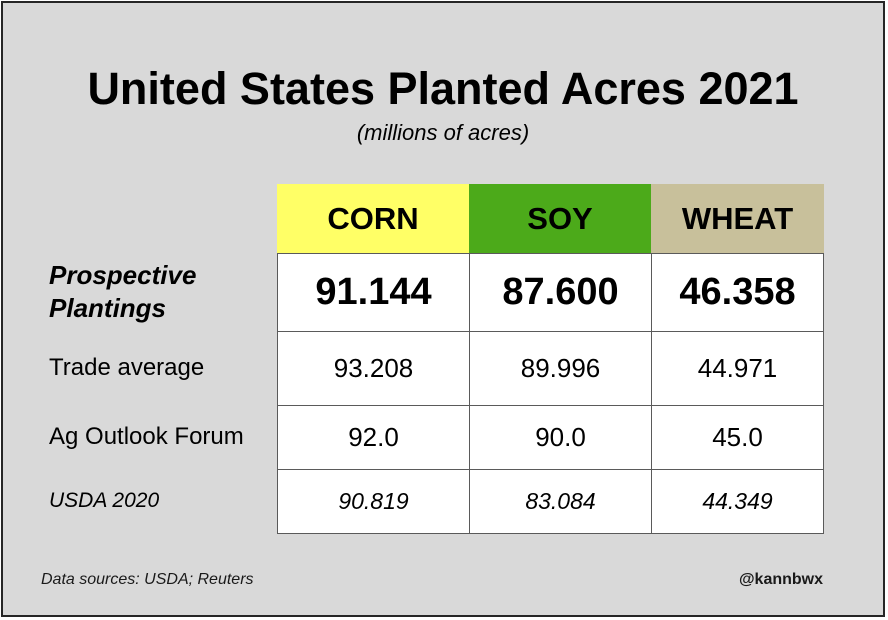 The width and height of the screenshot is (888, 620). Describe the element at coordinates (147, 579) in the screenshot. I see `data-source-note: Data sources: USDA; Reuters` at that location.